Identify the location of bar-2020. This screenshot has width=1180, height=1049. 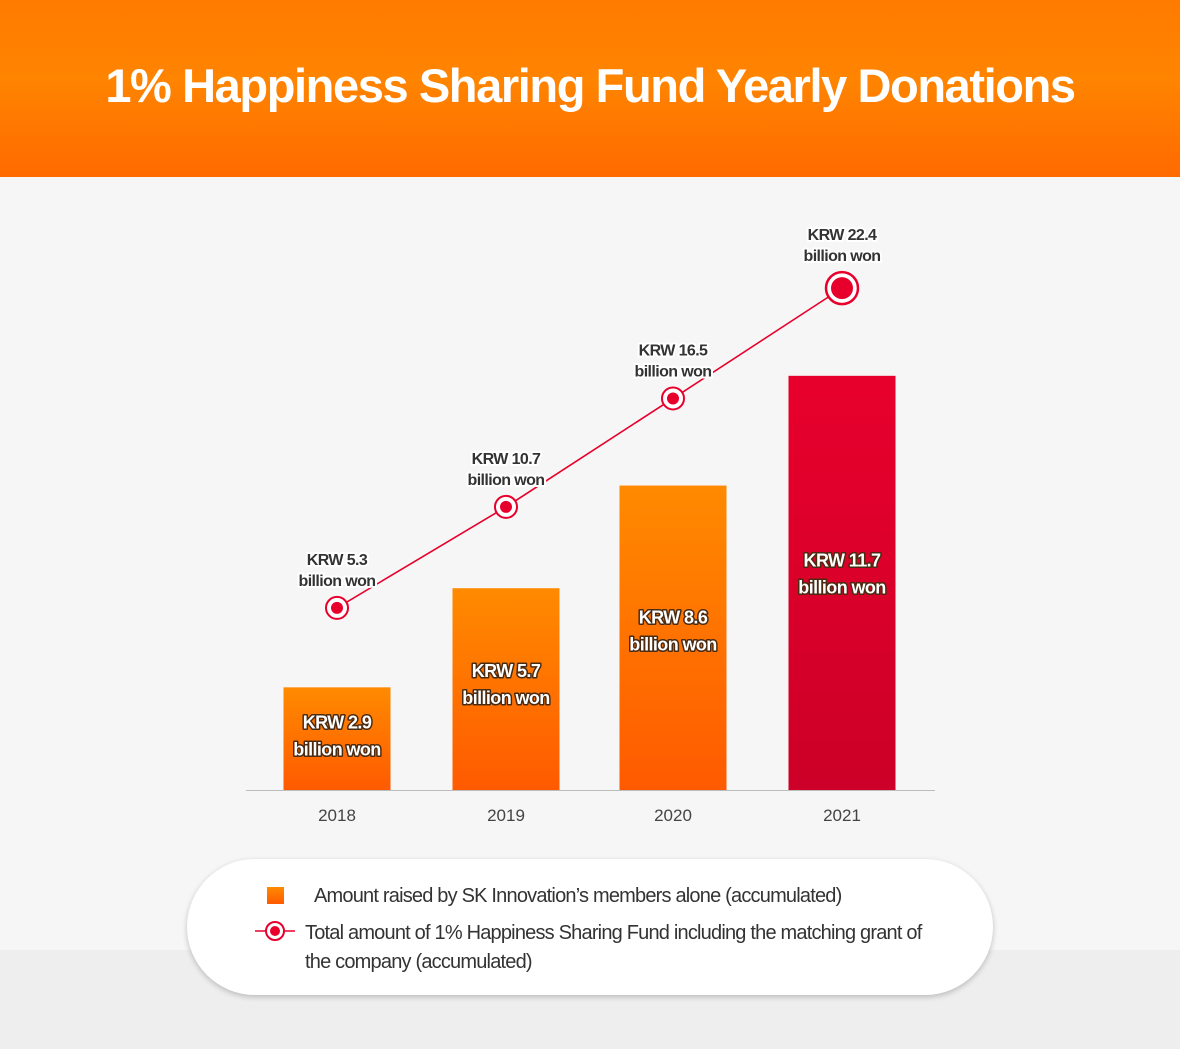
(673, 637).